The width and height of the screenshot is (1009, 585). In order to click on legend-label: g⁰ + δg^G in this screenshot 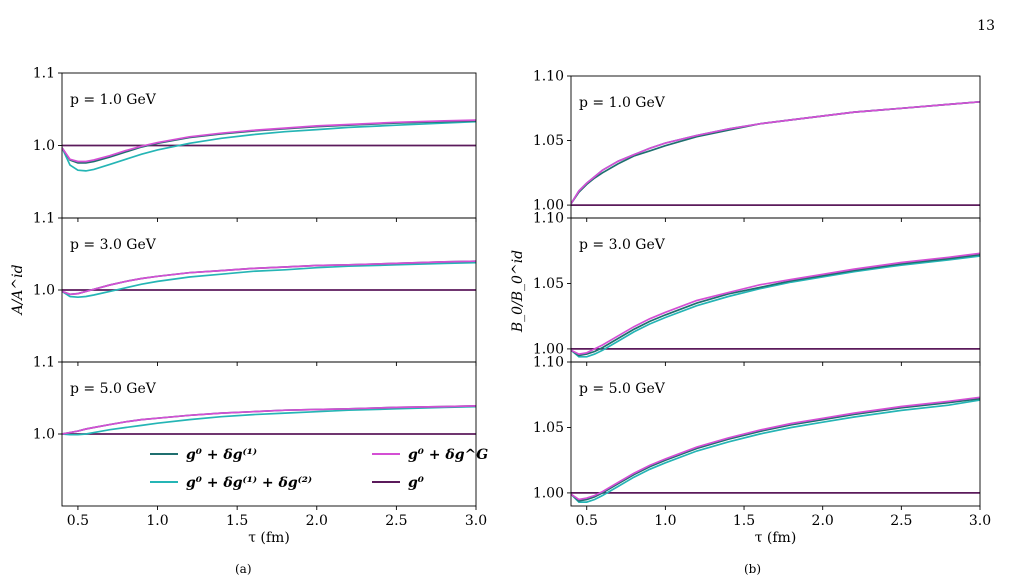, I will do `click(448, 455)`.